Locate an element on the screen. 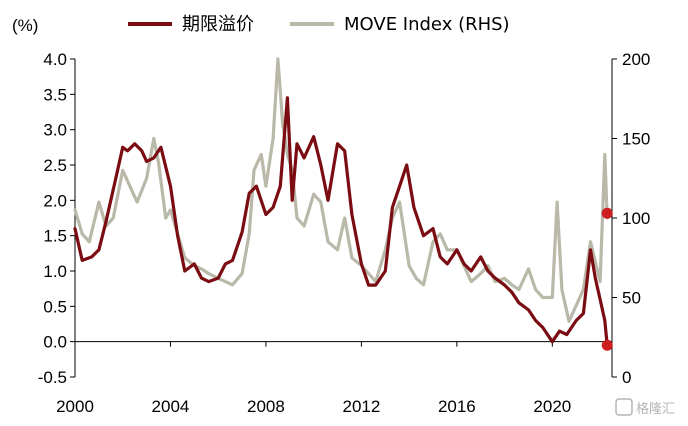  left-tick-label: 2.5 is located at coordinates (55, 165).